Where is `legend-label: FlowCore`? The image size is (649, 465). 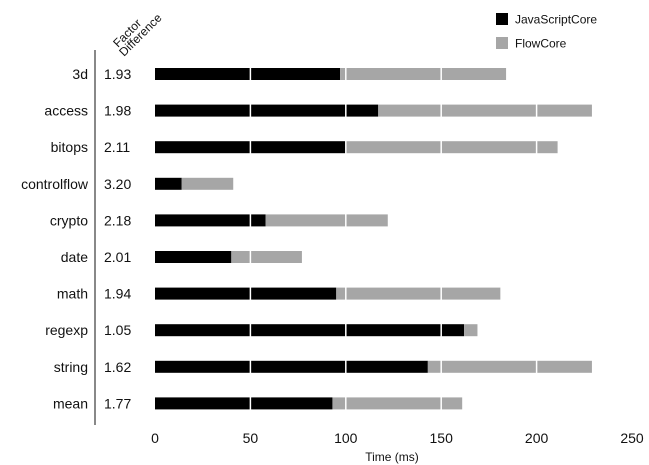 legend-label: FlowCore is located at coordinates (541, 44).